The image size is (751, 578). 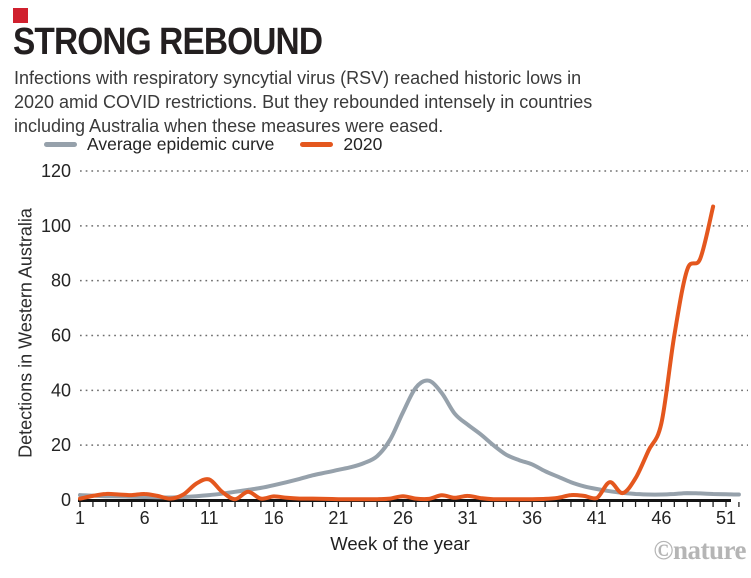 What do you see at coordinates (145, 518) in the screenshot?
I see `x-tick-label: 6` at bounding box center [145, 518].